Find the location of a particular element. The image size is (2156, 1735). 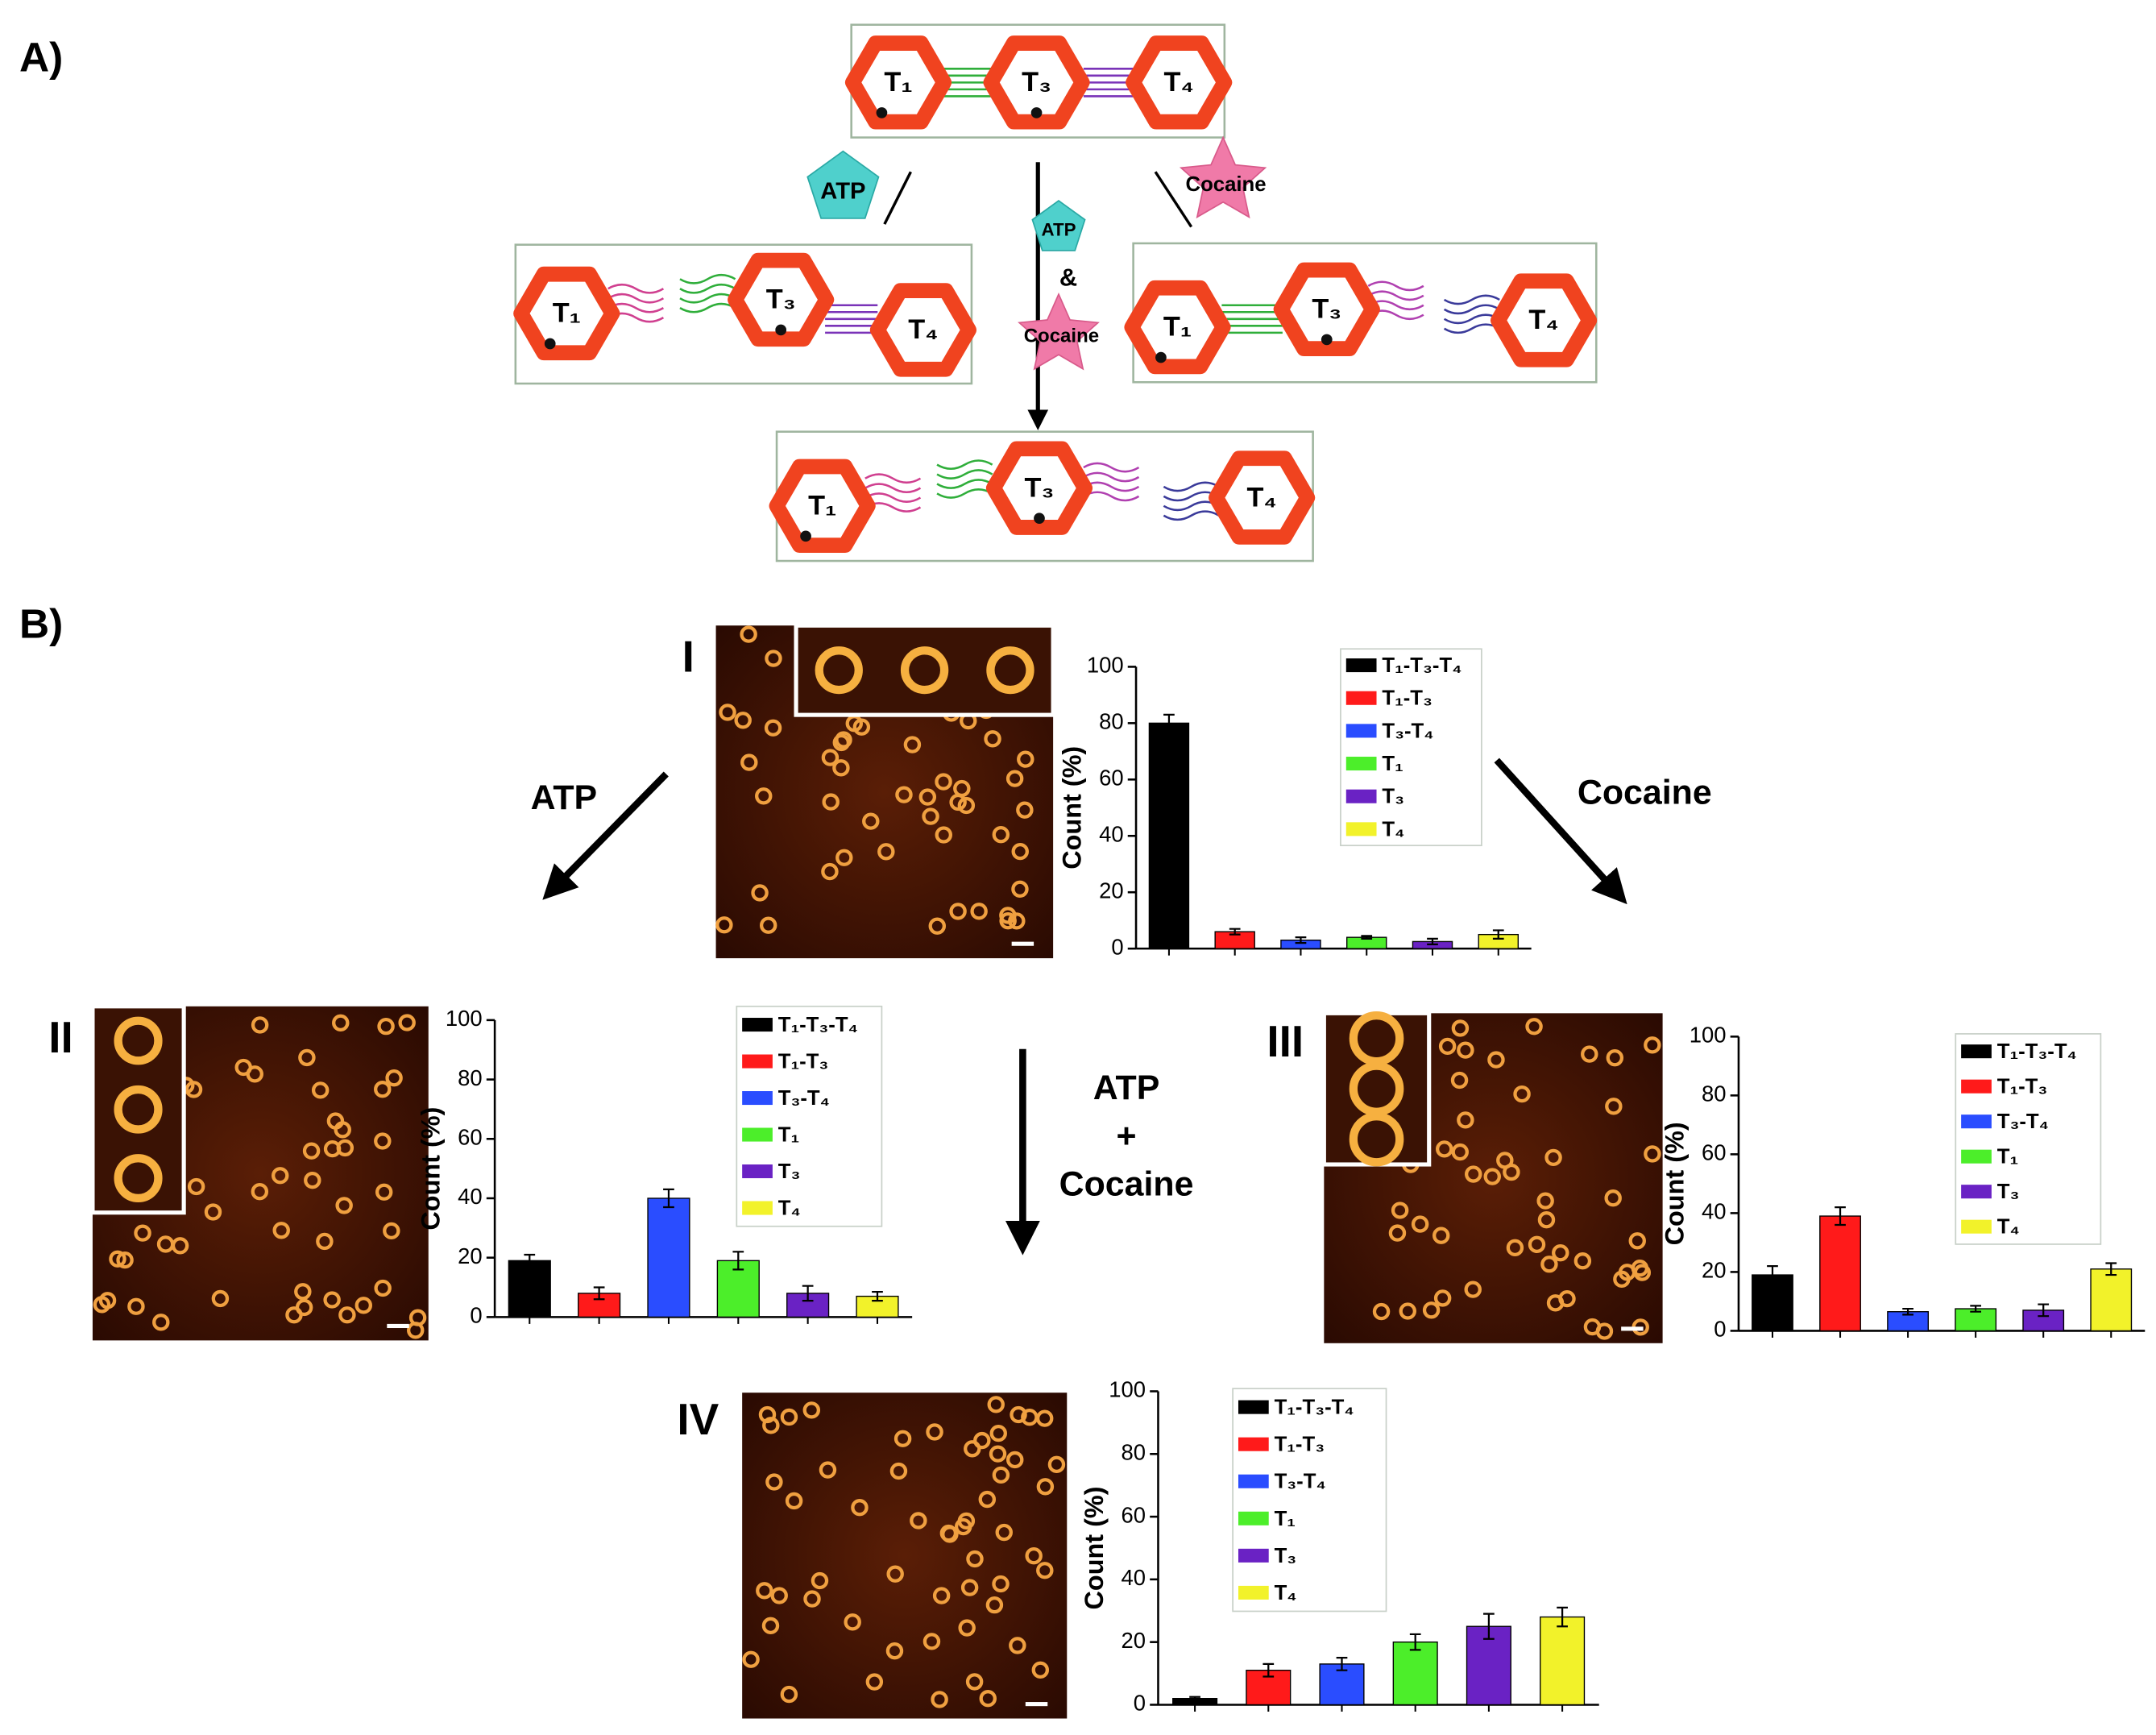

y-tick-label: 100 is located at coordinates (1105, 665).